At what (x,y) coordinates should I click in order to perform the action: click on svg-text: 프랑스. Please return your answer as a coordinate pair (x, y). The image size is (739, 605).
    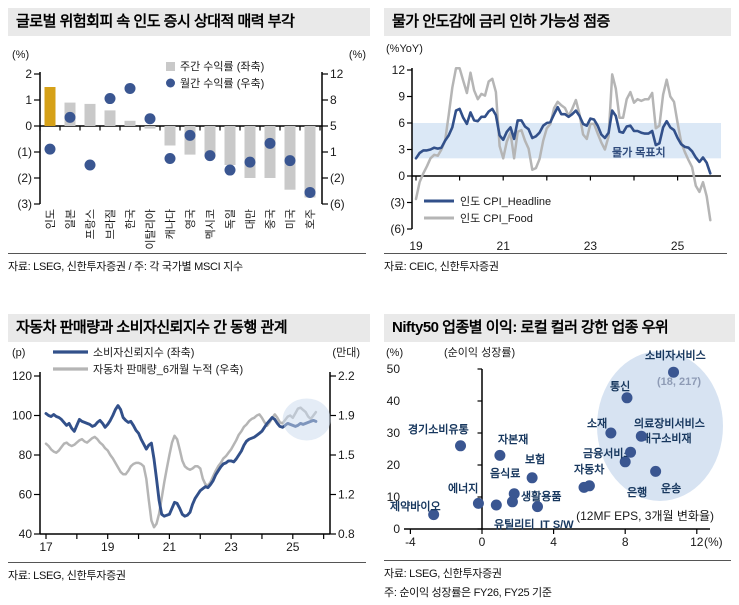
    Looking at the image, I should click on (90, 224).